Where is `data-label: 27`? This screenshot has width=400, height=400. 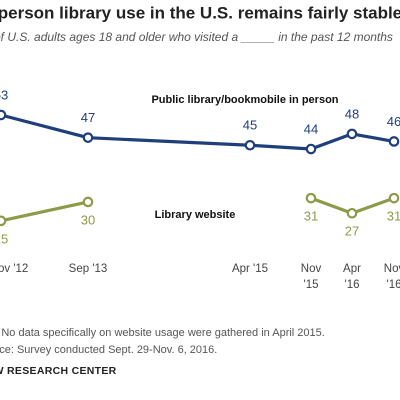 data-label: 27 is located at coordinates (352, 231).